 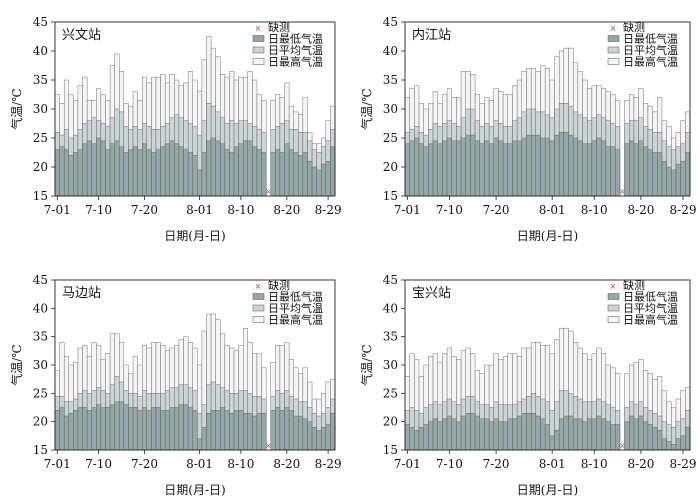 I want to click on station-name: 马边站, so click(x=81, y=293).